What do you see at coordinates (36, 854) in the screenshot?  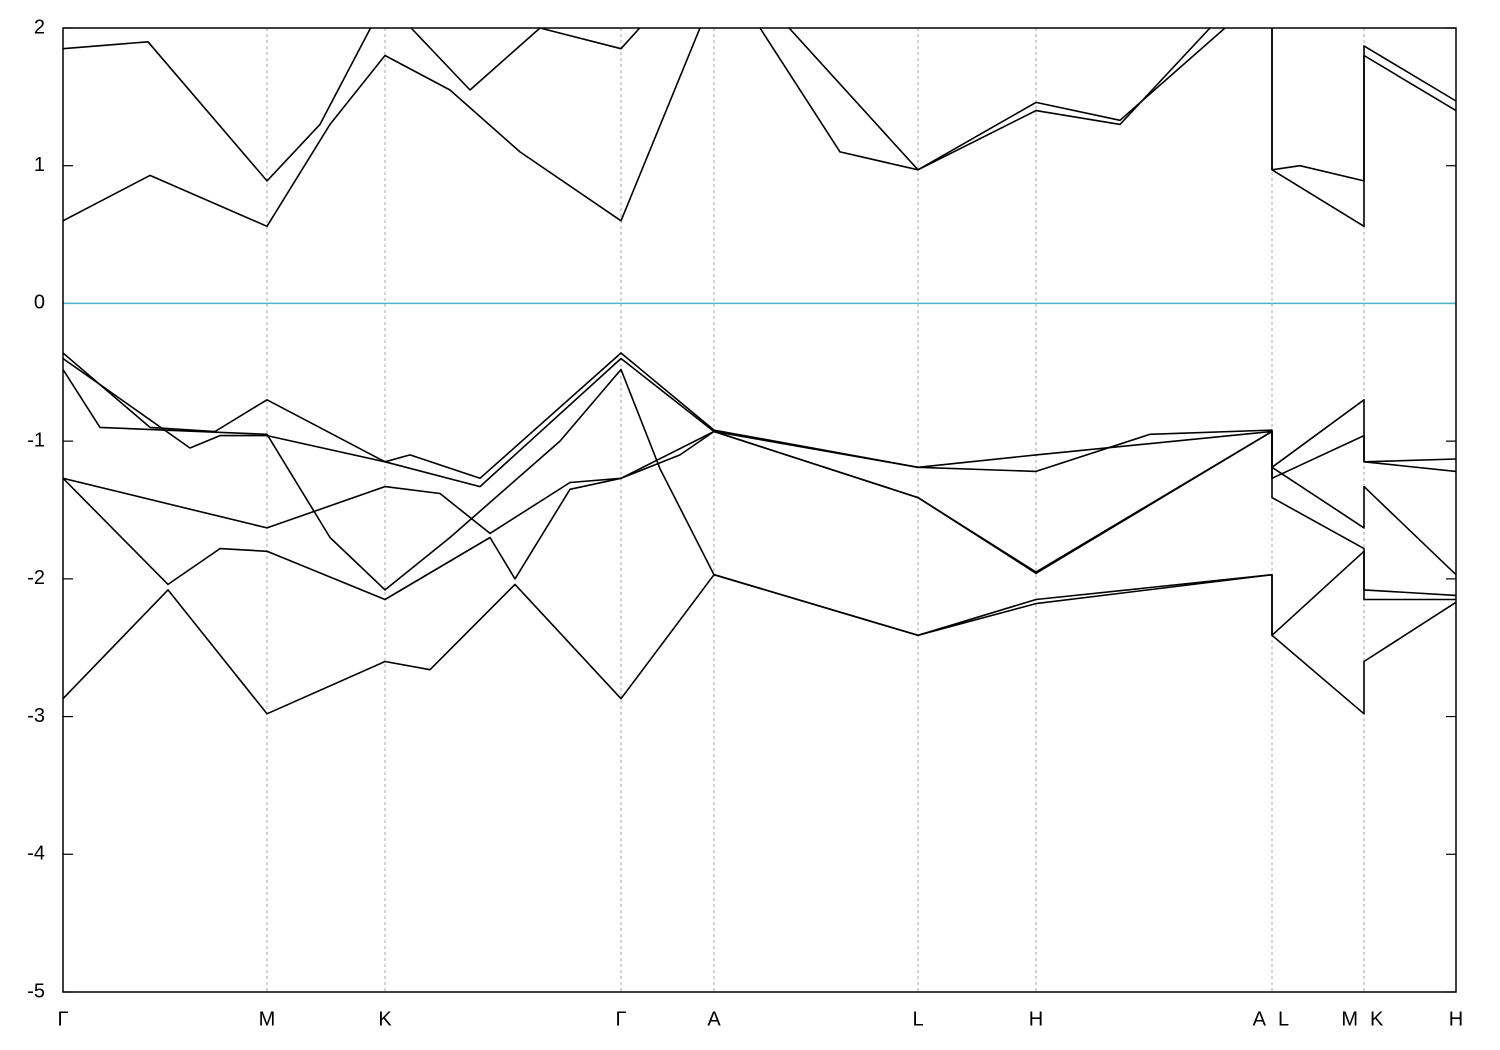 I see `y-tick-label: -4` at bounding box center [36, 854].